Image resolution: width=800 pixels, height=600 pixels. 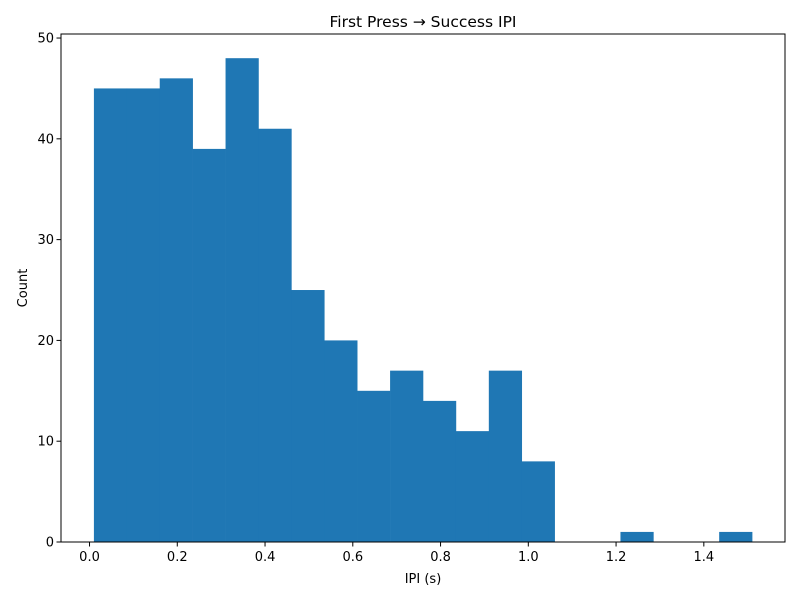 I want to click on x-tick-label: 0.4, so click(x=265, y=557).